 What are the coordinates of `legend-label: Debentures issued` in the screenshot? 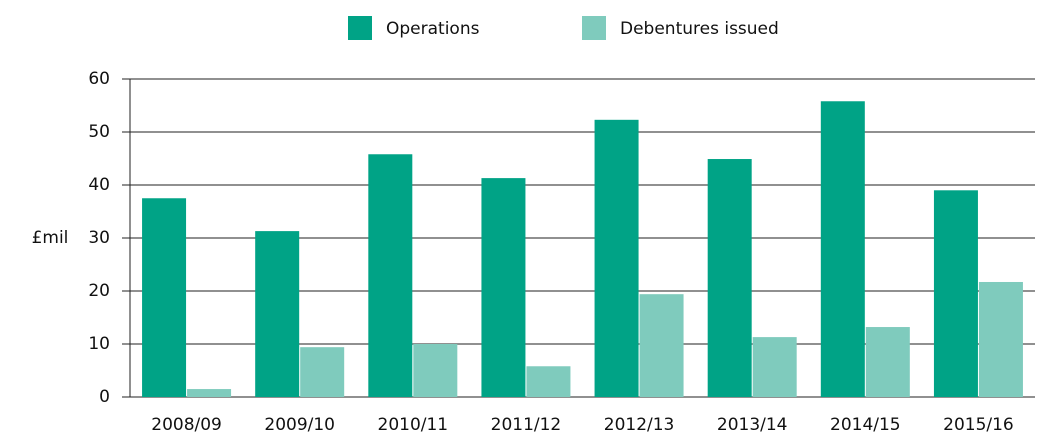 It's located at (699, 29).